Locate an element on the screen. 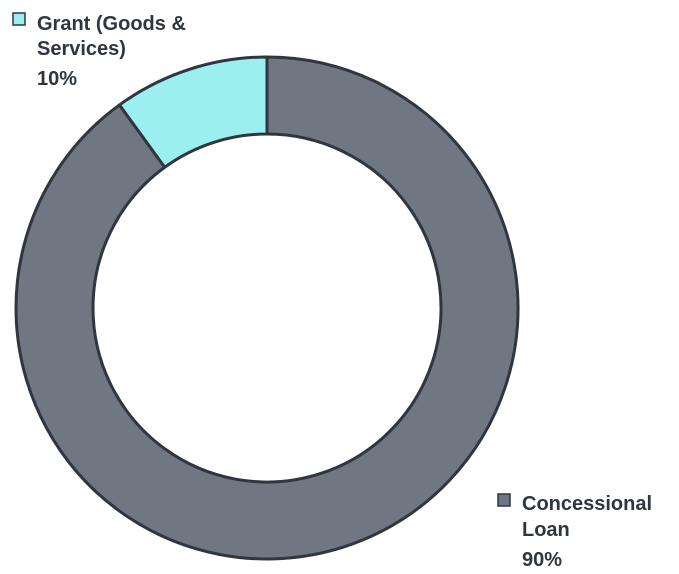  label-loan-value: 90% is located at coordinates (542, 560).